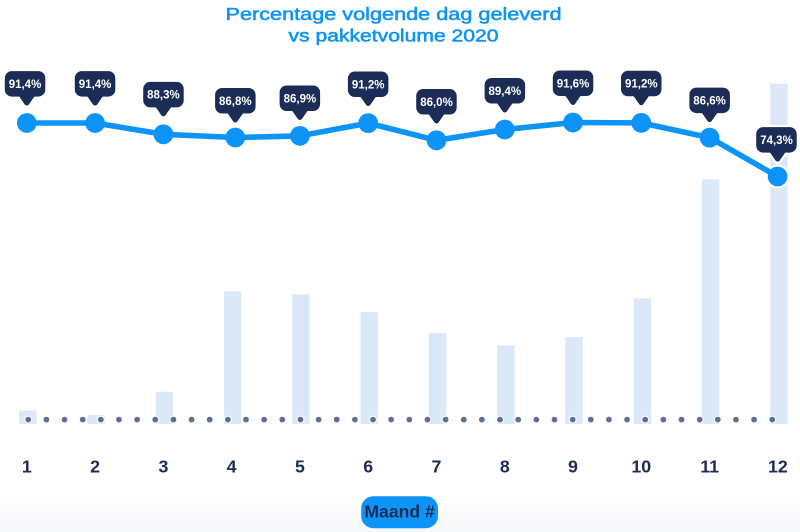 Image resolution: width=800 pixels, height=532 pixels. Describe the element at coordinates (394, 14) in the screenshot. I see `svg-text:Percentage volgende dag geleve: Percentage volgende dag geleverd` at that location.